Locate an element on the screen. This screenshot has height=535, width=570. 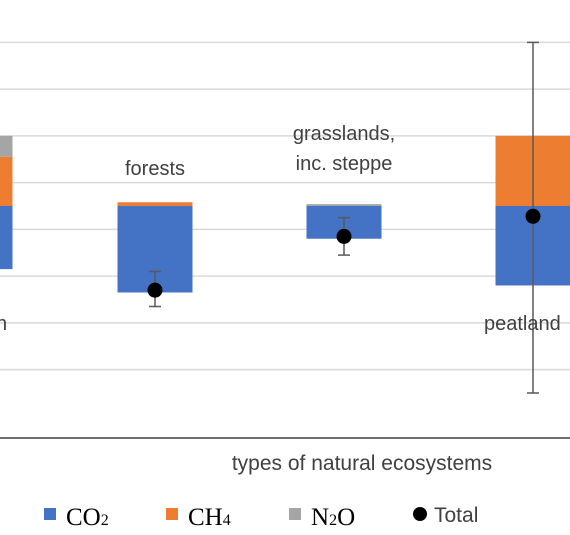
legend-item: CO2 is located at coordinates (76, 517).